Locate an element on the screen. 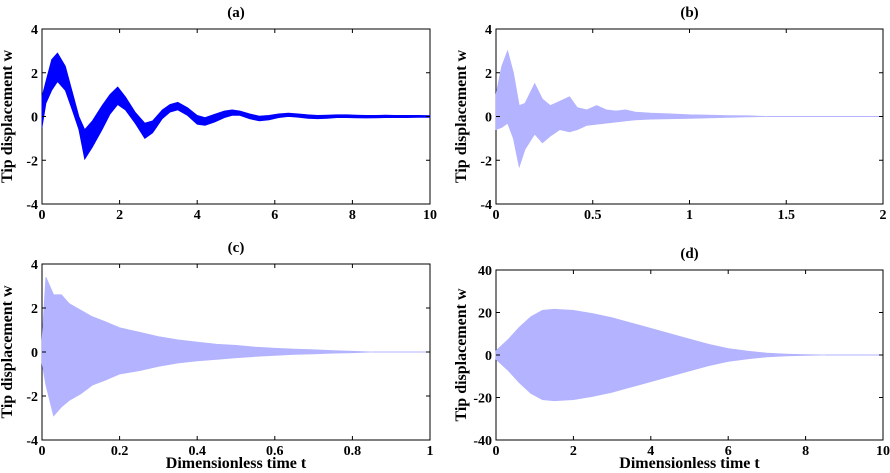 The image size is (890, 473). x-tick-label: 0.2 is located at coordinates (120, 451).